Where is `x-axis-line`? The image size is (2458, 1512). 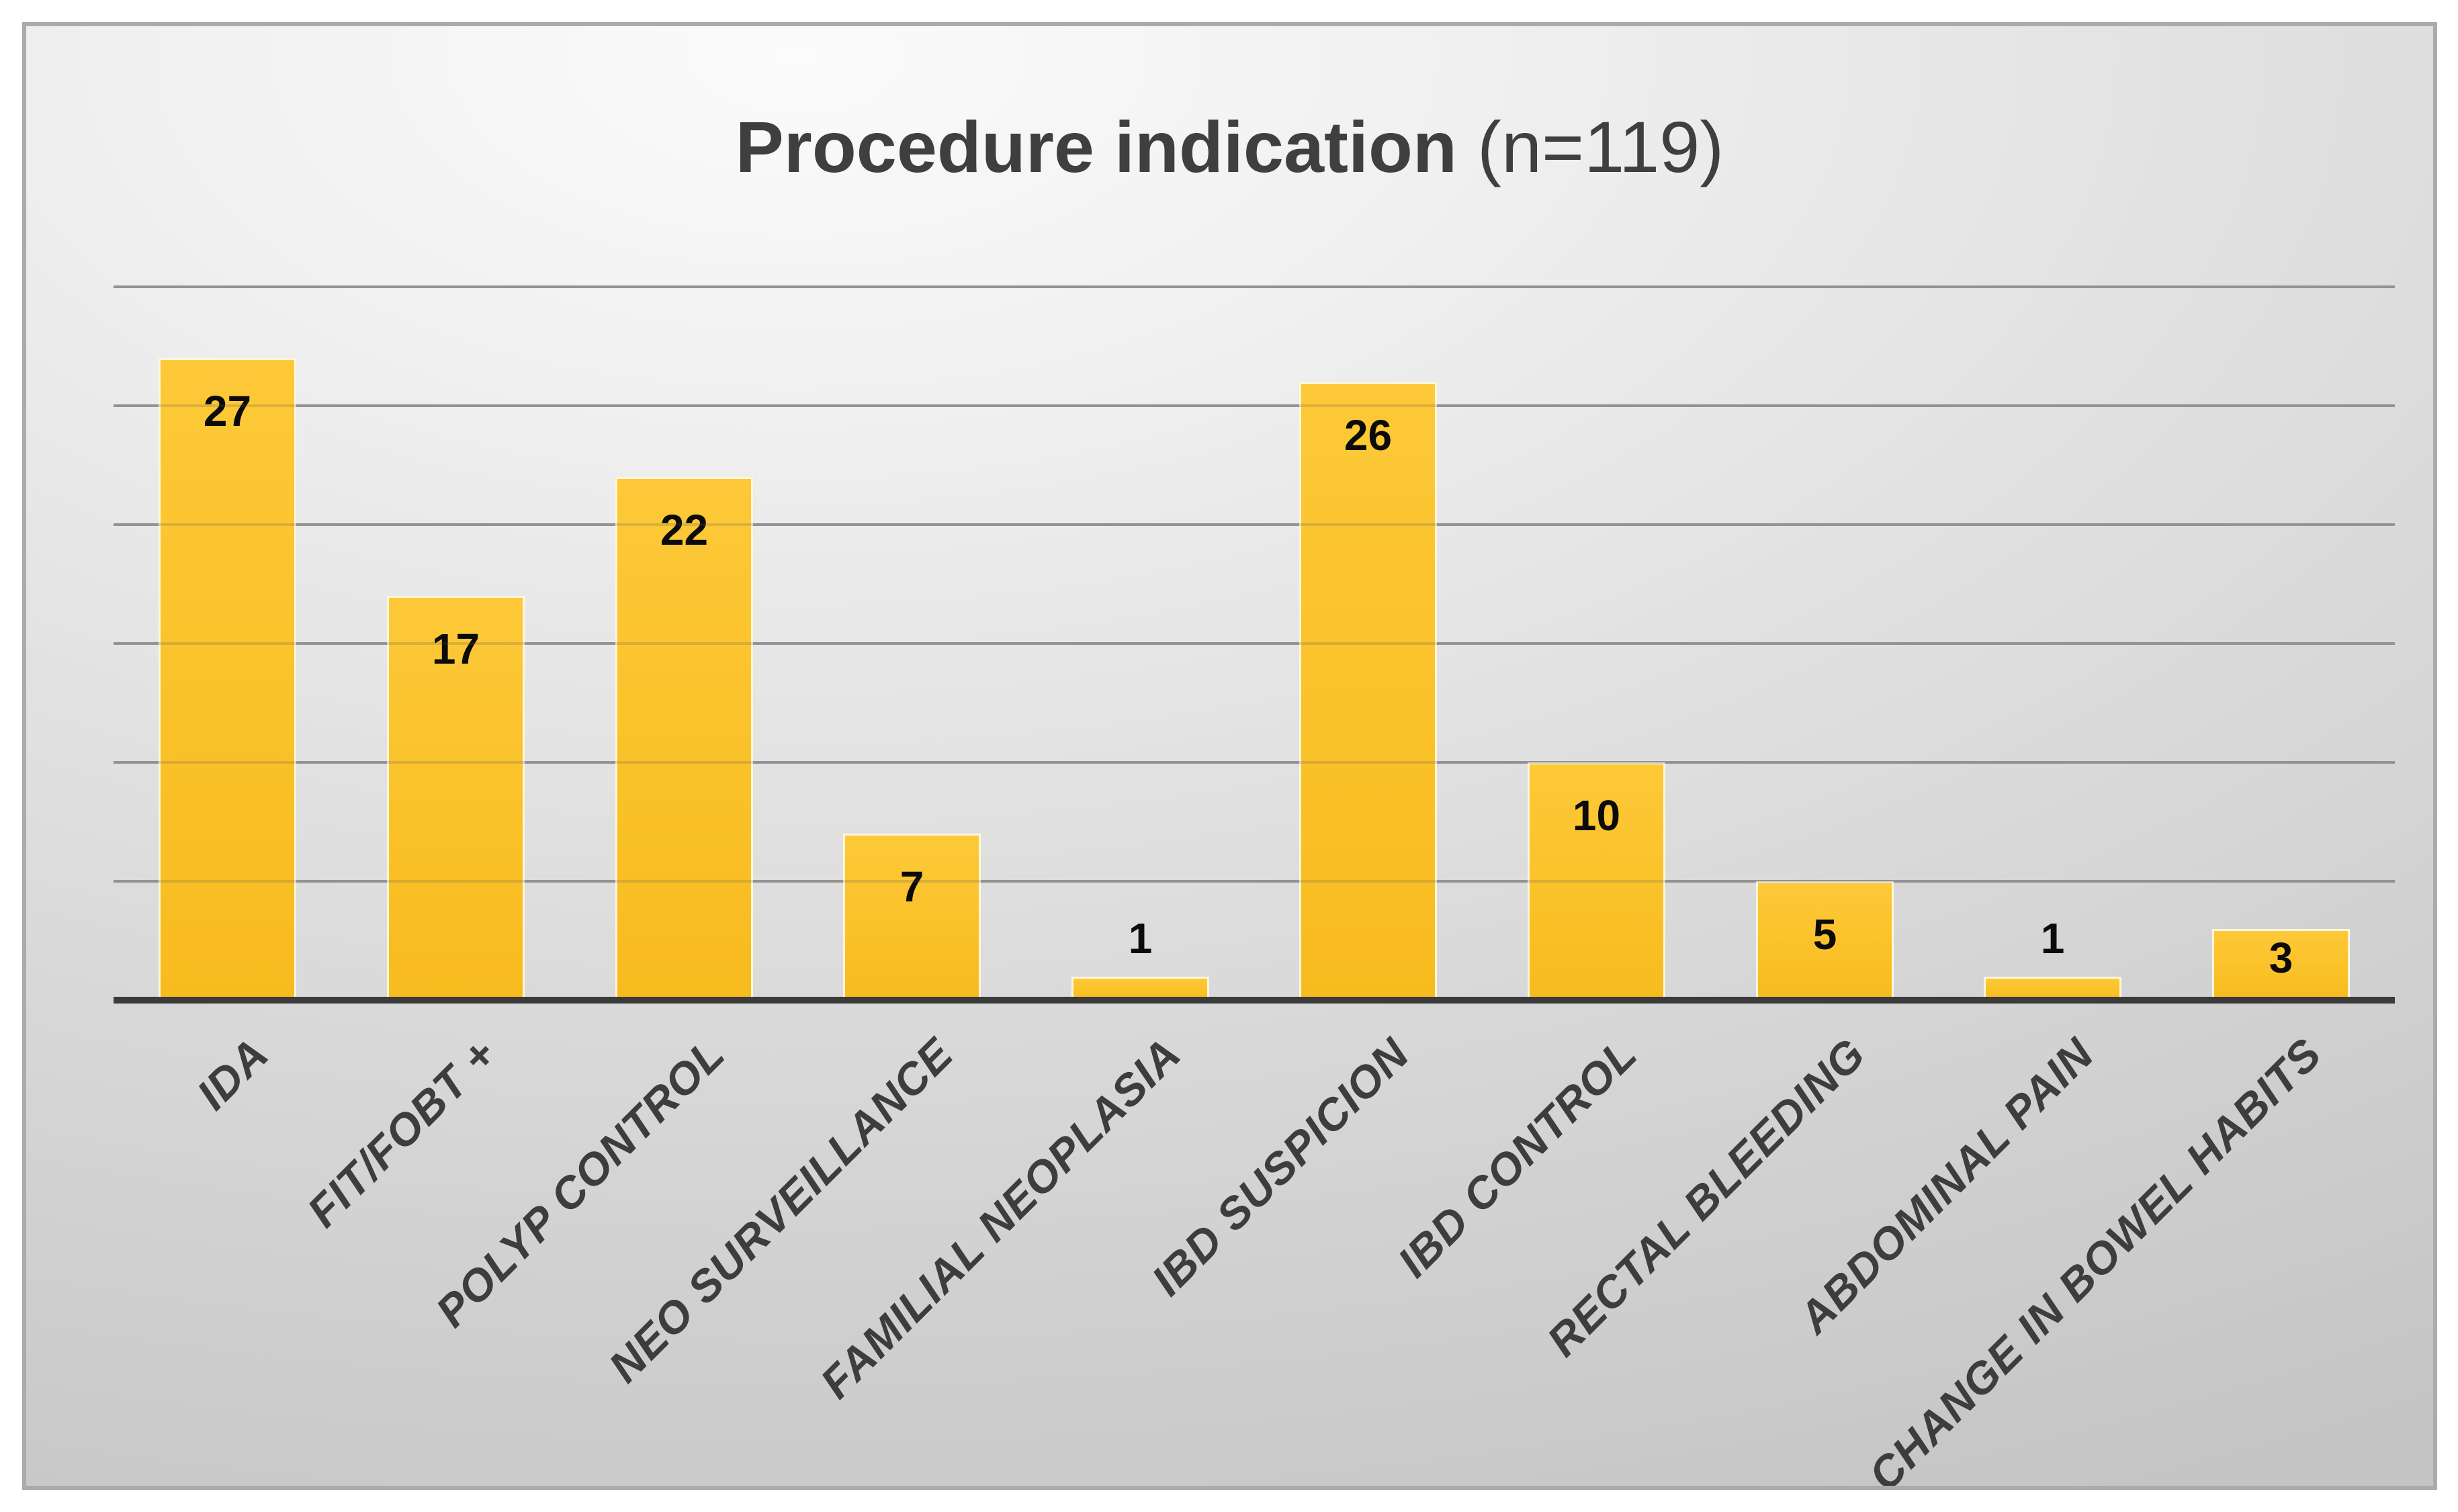
x-axis-line is located at coordinates (1254, 1000).